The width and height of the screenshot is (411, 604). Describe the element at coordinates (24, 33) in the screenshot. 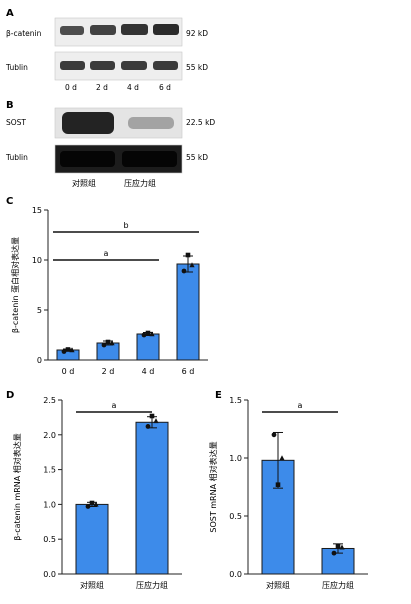

I see `panel-a-row-label-1: β-catenin` at that location.